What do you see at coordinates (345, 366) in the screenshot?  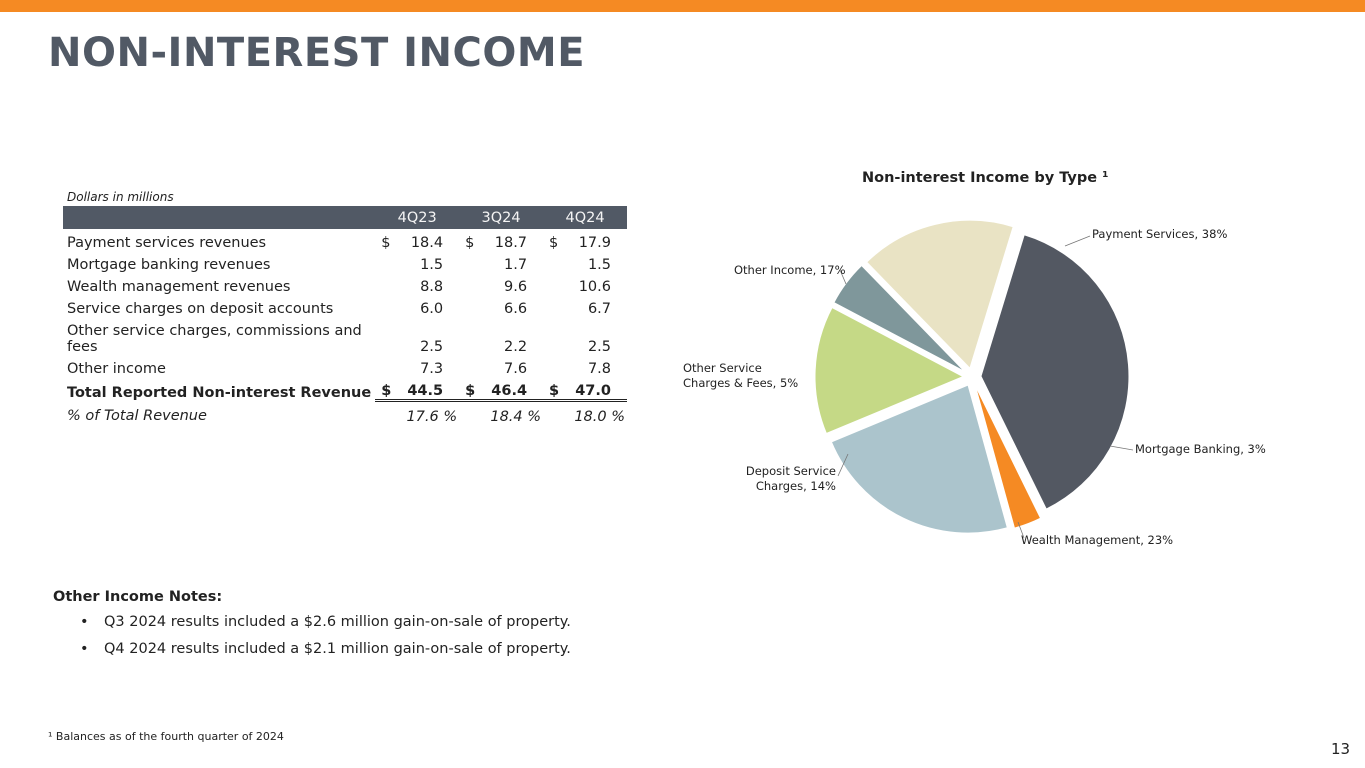 I see `table-row: Other income 7.3 7.6 7.8` at bounding box center [345, 366].